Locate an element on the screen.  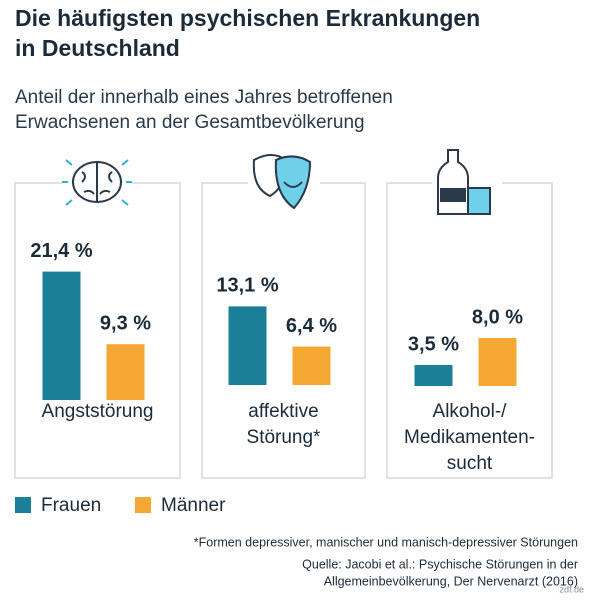
title: Die häufigsten psychischen Erkrankungen is located at coordinates (247, 18).